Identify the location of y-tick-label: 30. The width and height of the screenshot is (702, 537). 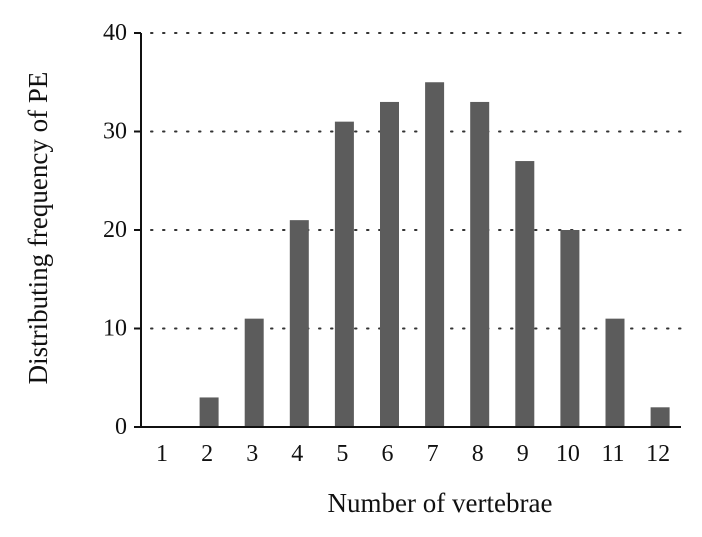
(115, 132).